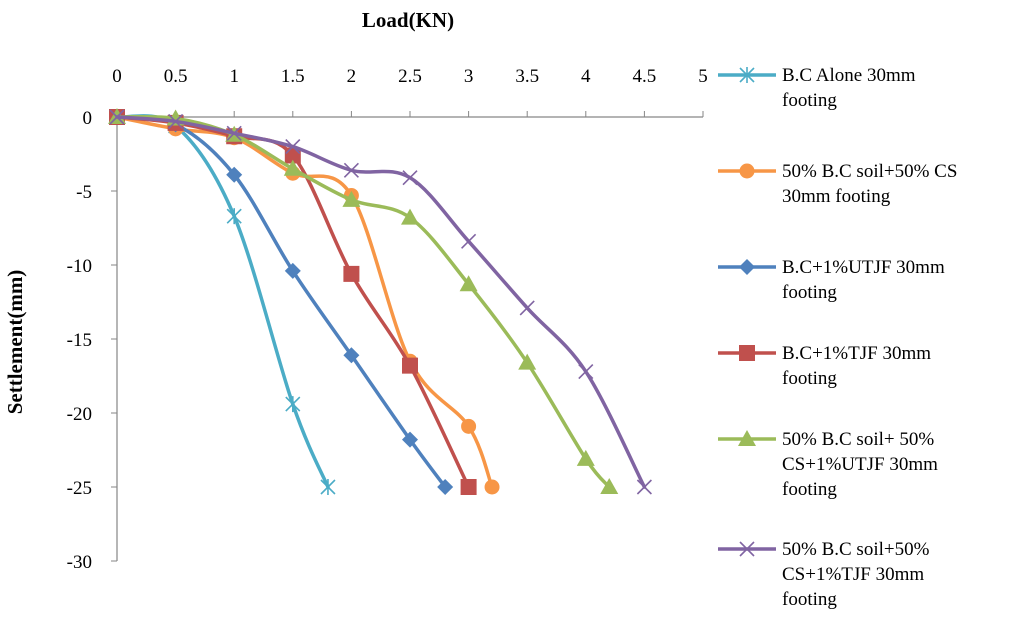 The height and width of the screenshot is (620, 1030). I want to click on legend-entry-2: 50% B.C soil+50% CS 30mm footing, so click(837, 184).